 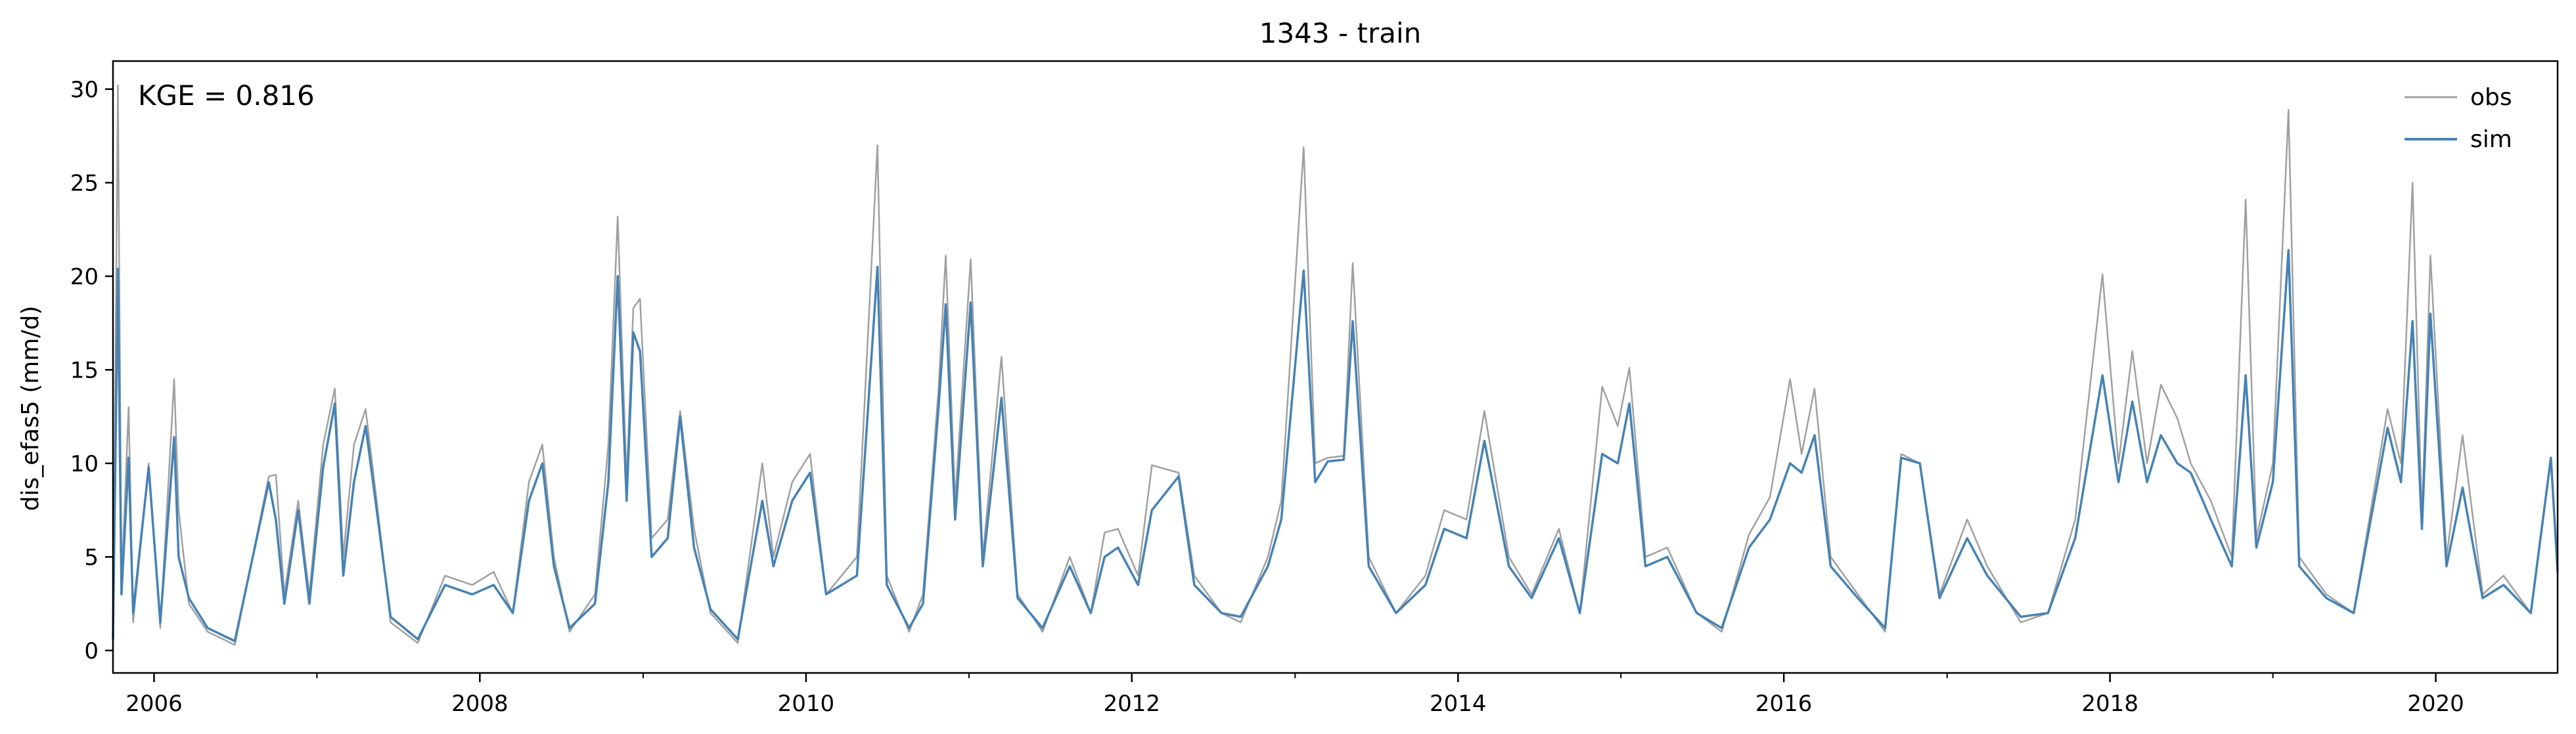 I want to click on y-axis-label: dis_efas5 (mm/d), so click(x=30, y=408).